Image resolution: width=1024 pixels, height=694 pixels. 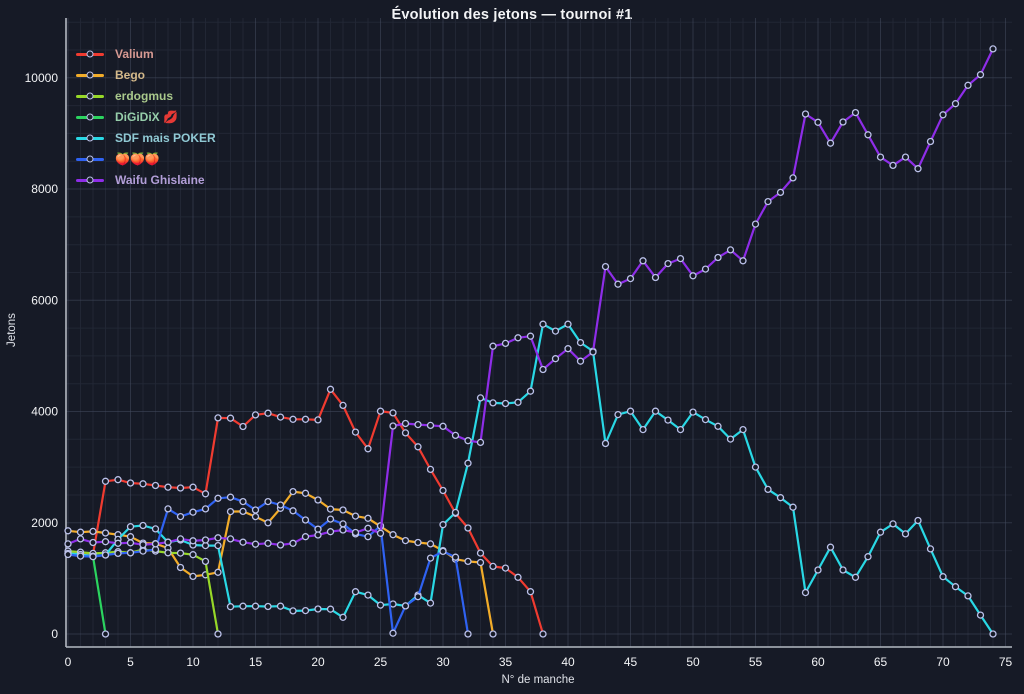 I want to click on legend-item-valium: Valium, so click(x=146, y=54).